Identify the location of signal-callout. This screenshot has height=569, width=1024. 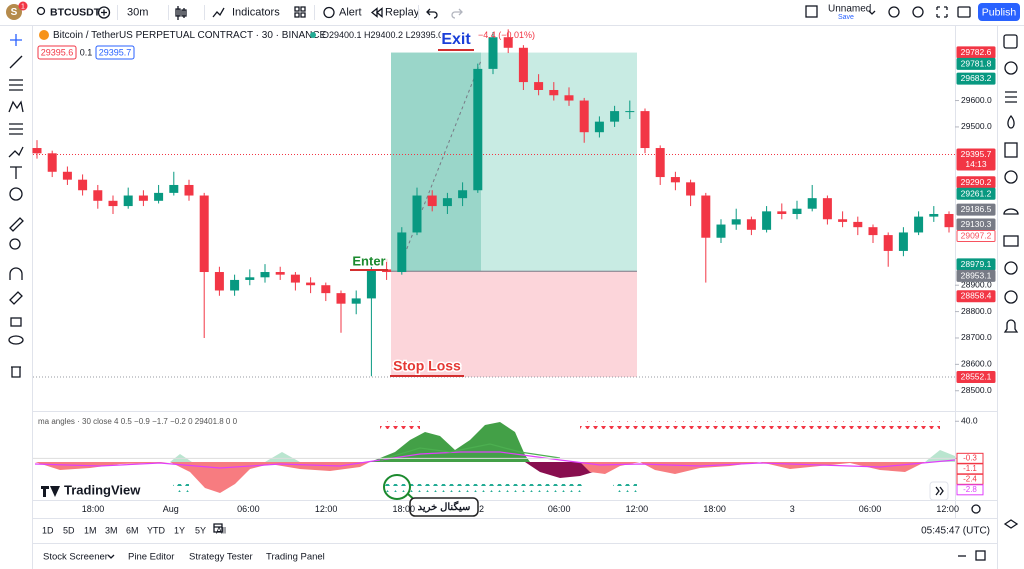
(444, 507).